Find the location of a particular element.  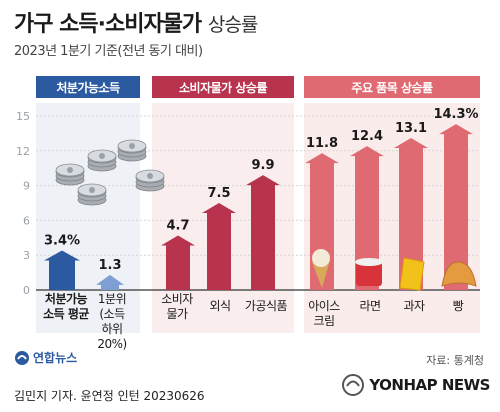

coins-icon is located at coordinates (110, 172).